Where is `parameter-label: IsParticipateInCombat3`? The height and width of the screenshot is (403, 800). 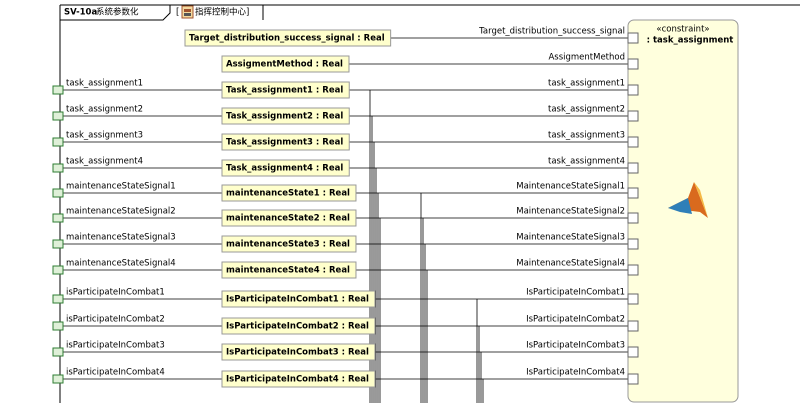 parameter-label: IsParticipateInCombat3 is located at coordinates (575, 346).